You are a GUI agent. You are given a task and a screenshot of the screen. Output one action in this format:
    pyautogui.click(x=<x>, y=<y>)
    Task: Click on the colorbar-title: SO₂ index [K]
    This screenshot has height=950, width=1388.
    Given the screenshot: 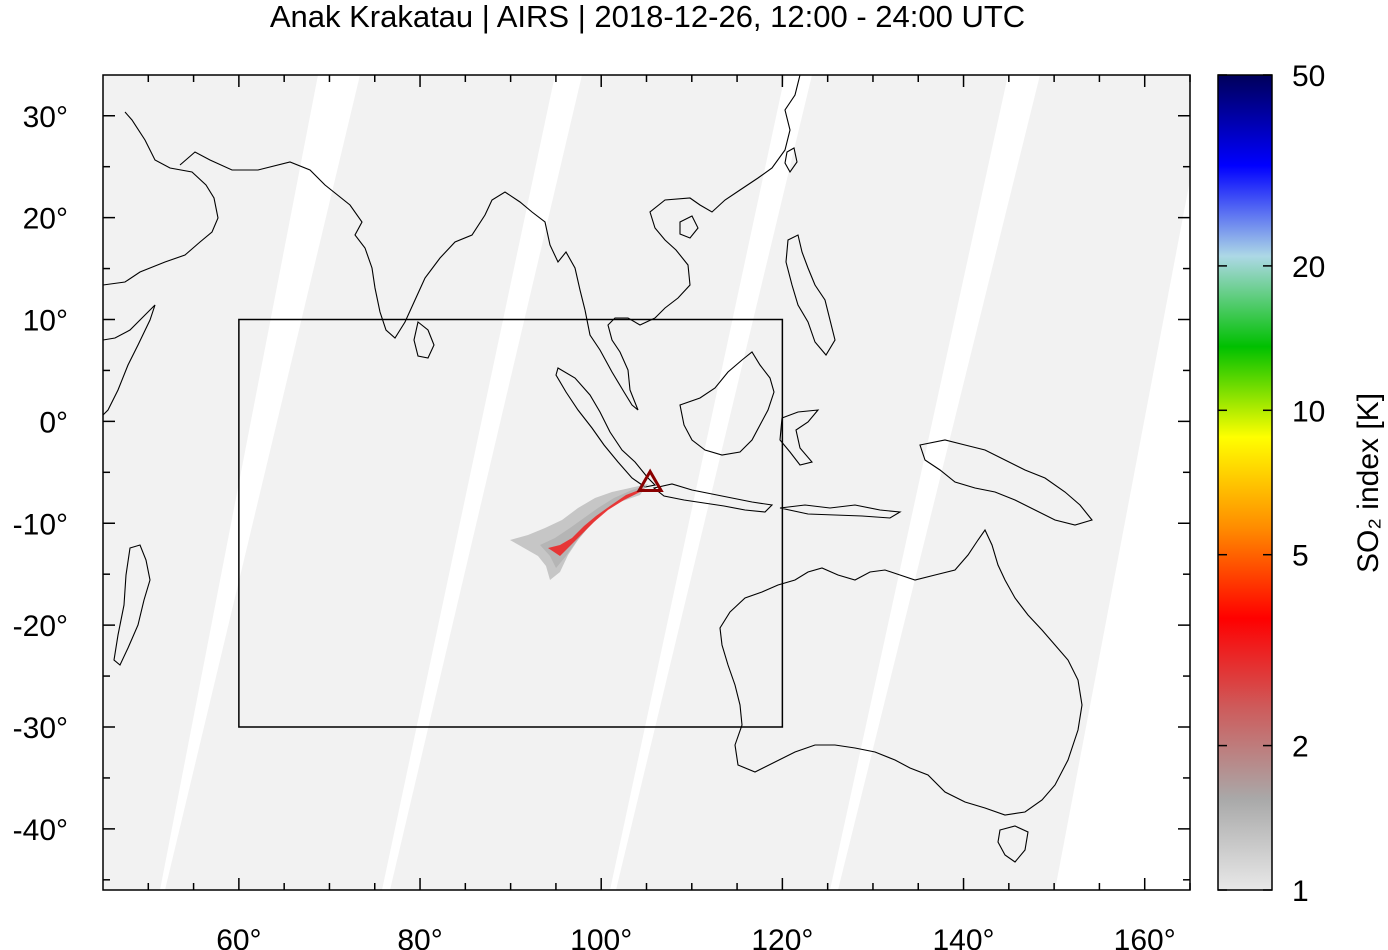 What is the action you would take?
    pyautogui.click(x=1368, y=483)
    